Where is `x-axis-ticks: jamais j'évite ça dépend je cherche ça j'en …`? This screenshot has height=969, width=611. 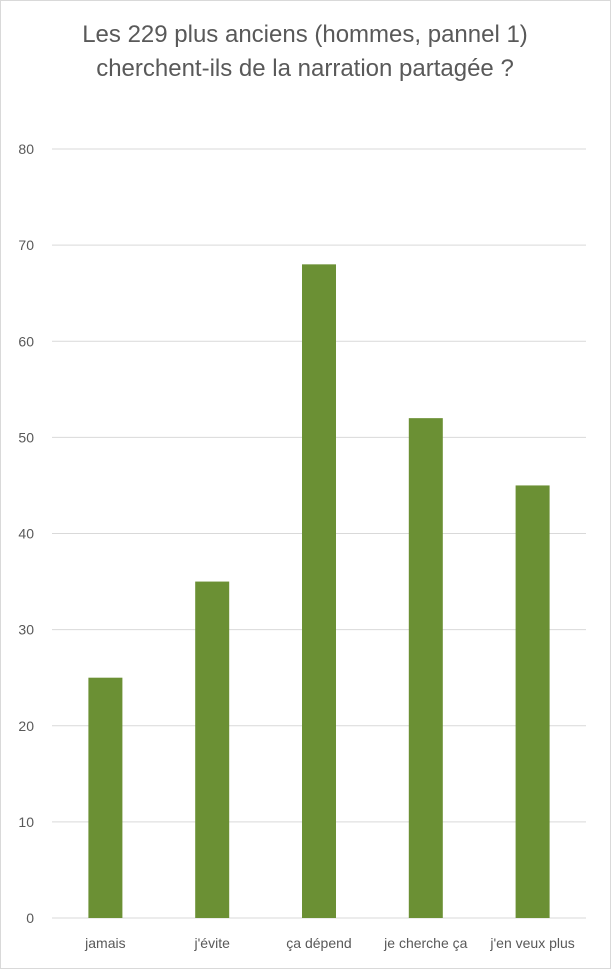 x-axis-ticks: jamais j'évite ça dépend je cherche ça j'en … is located at coordinates (329, 943).